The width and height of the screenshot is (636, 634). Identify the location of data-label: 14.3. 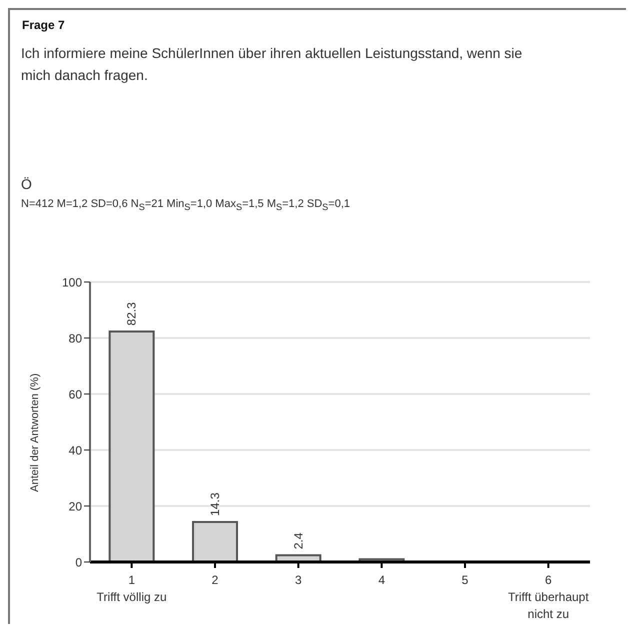
(215, 504).